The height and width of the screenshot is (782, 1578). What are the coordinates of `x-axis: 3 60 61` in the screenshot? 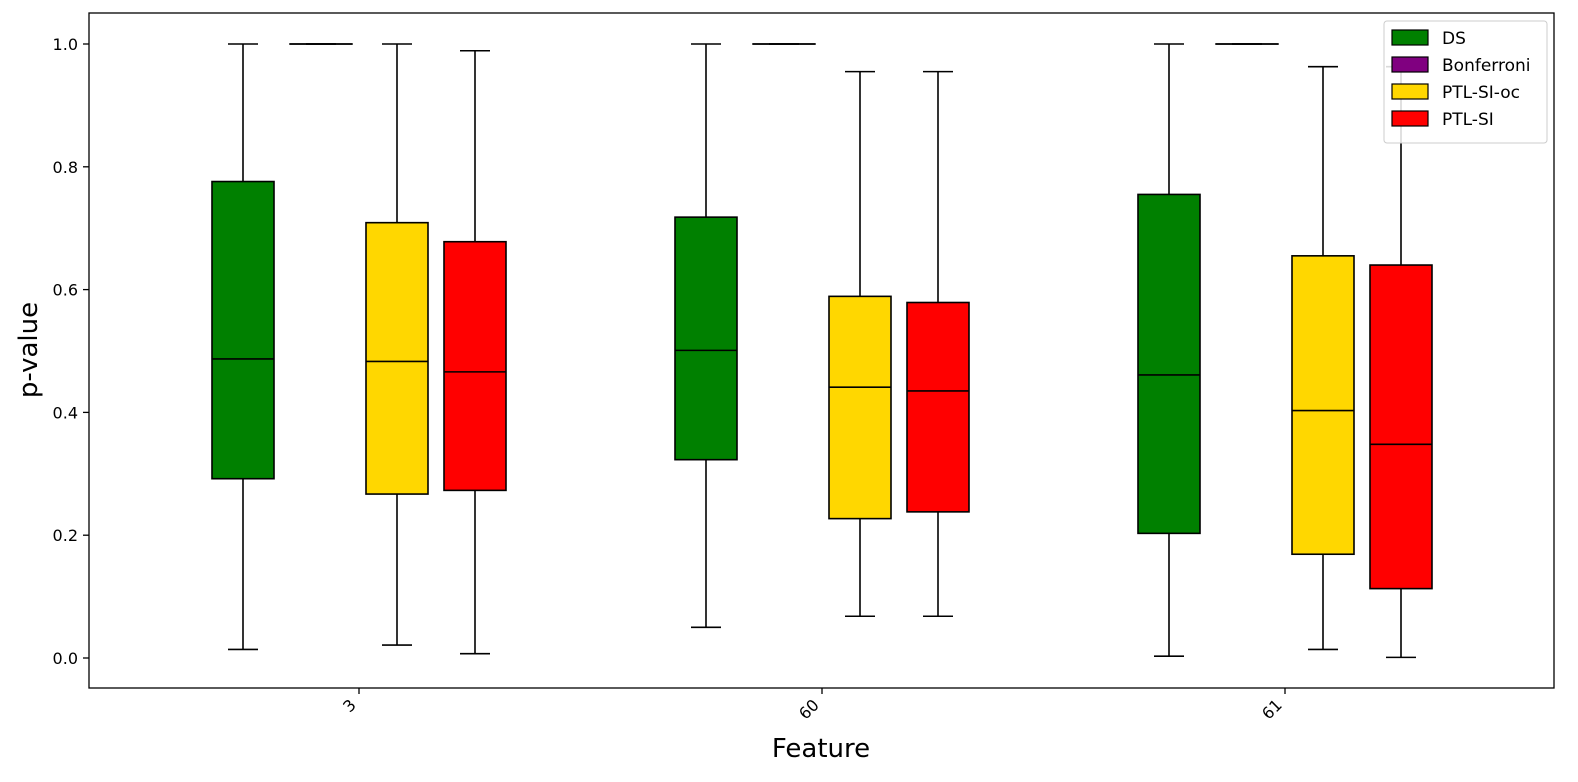 It's located at (812, 705).